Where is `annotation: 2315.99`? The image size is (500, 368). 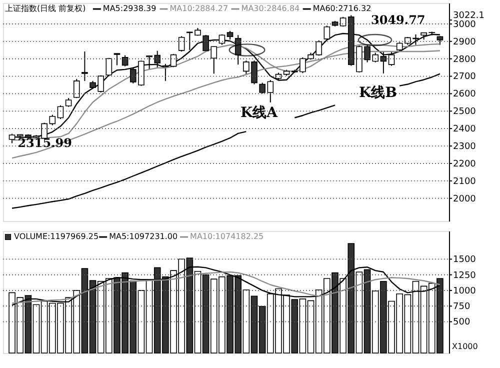 annotation: 2315.99 is located at coordinates (45, 143).